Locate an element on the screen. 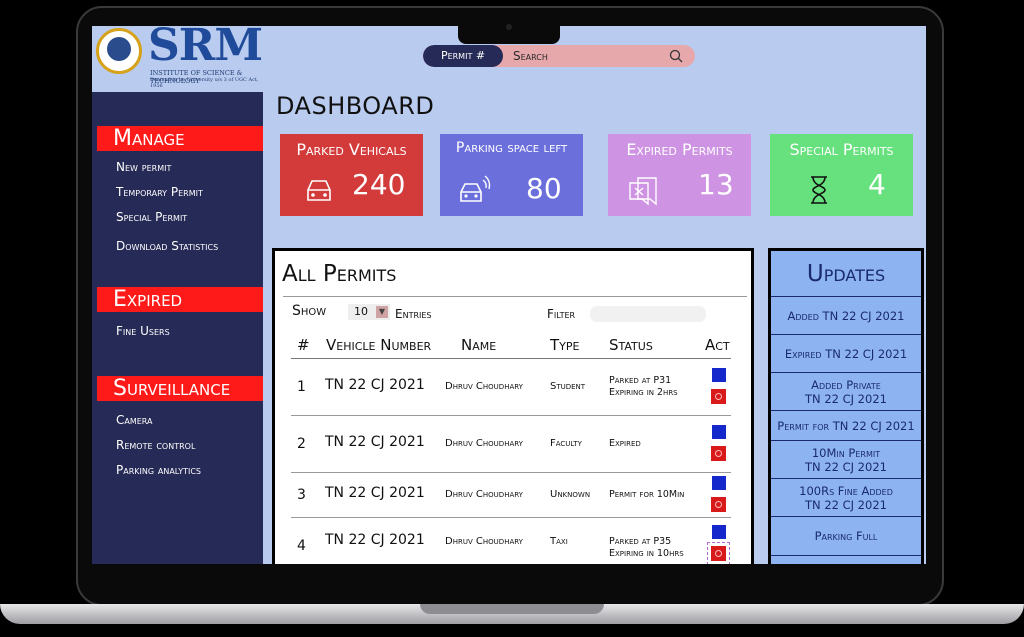 The image size is (1024, 637). logo-title: SRM is located at coordinates (205, 48).